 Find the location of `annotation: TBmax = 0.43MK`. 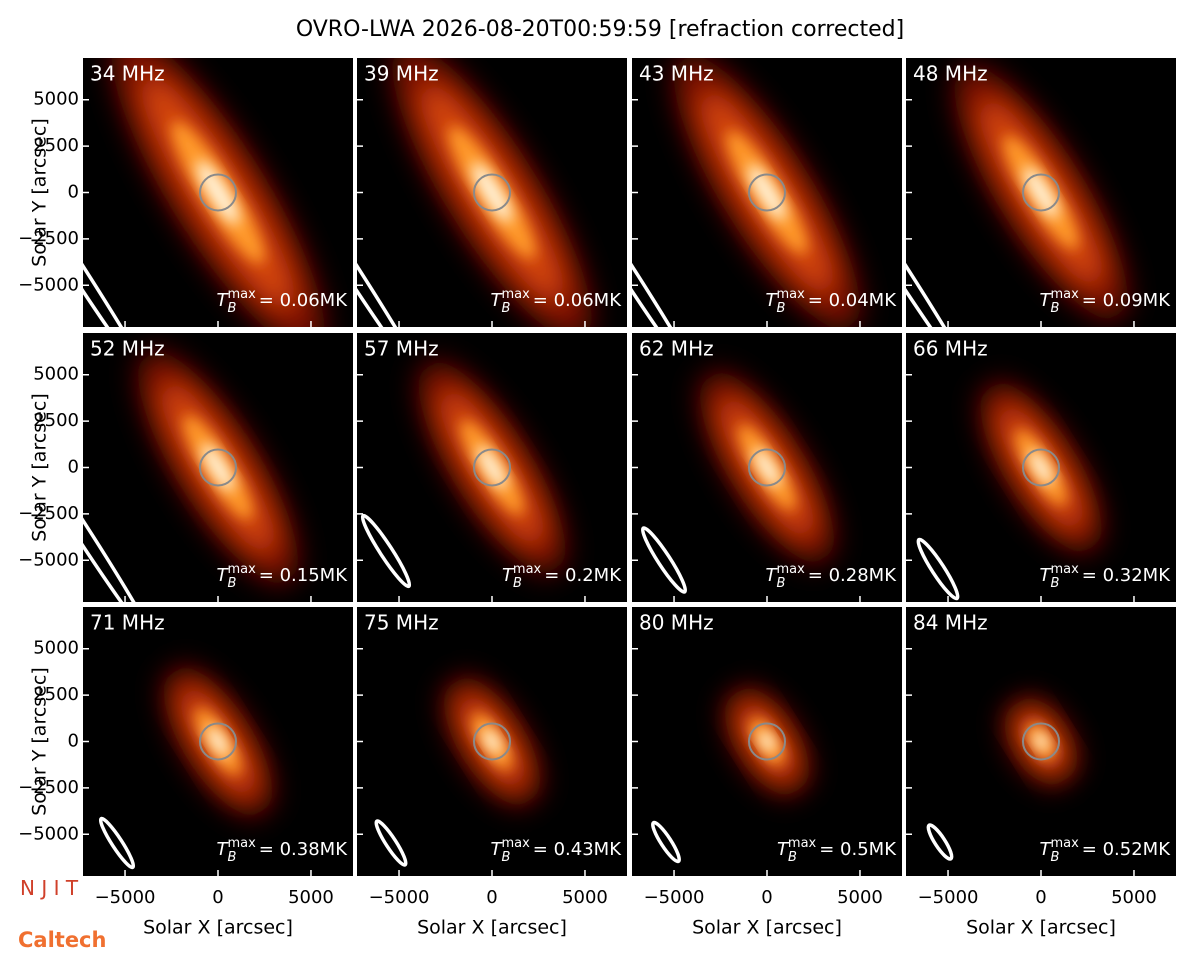

annotation: TBmax = 0.43MK is located at coordinates (557, 850).